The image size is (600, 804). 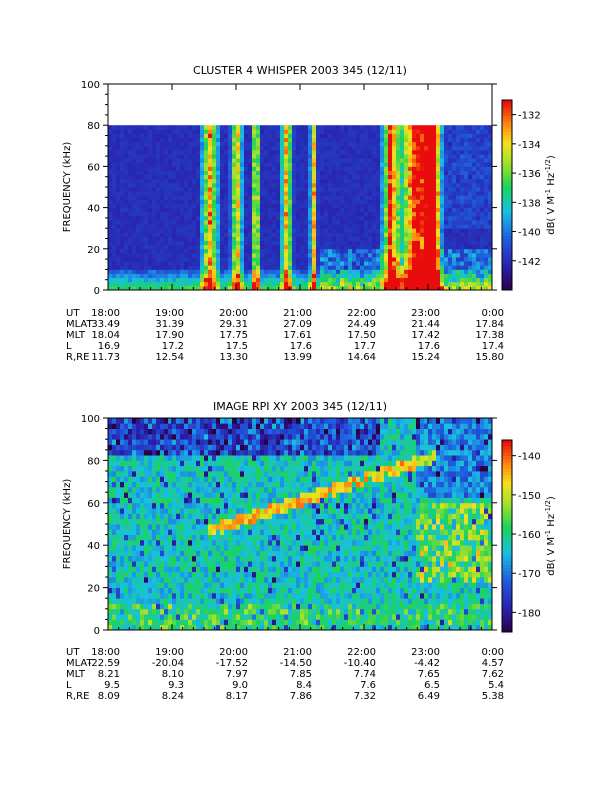 I want to click on ephemeris-value: 8.4, so click(x=304, y=685).